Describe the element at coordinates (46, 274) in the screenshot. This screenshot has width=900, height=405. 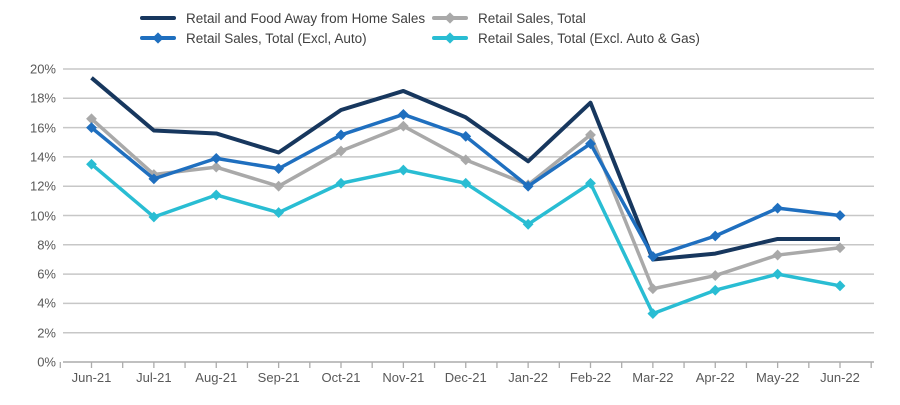
I see `y-tick-label: 6%` at that location.